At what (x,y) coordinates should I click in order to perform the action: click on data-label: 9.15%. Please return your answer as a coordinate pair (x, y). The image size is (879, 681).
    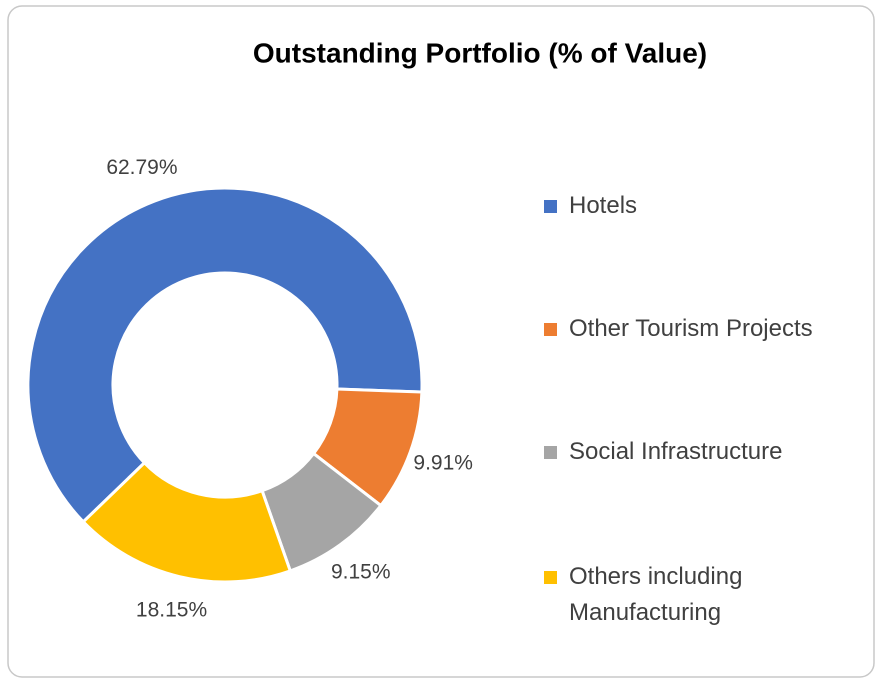
    Looking at the image, I should click on (361, 572).